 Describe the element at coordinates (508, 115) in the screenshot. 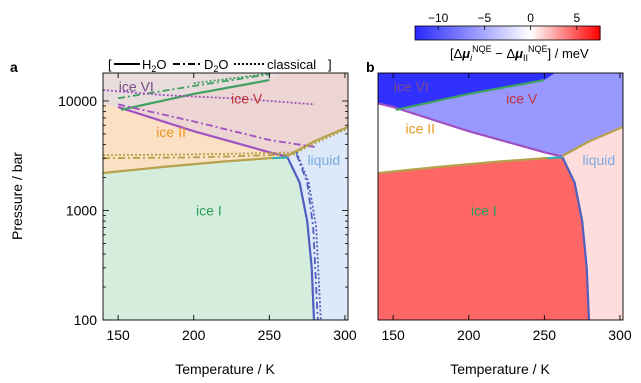

I see `heatmap-region-ice-V` at that location.